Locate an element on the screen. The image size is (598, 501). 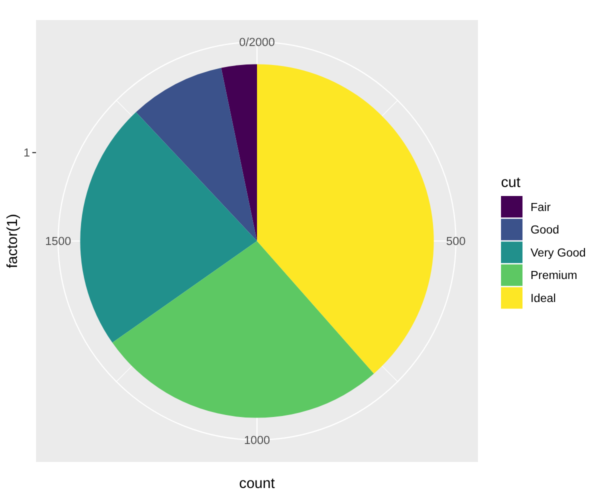
text: 1000 is located at coordinates (257, 439).